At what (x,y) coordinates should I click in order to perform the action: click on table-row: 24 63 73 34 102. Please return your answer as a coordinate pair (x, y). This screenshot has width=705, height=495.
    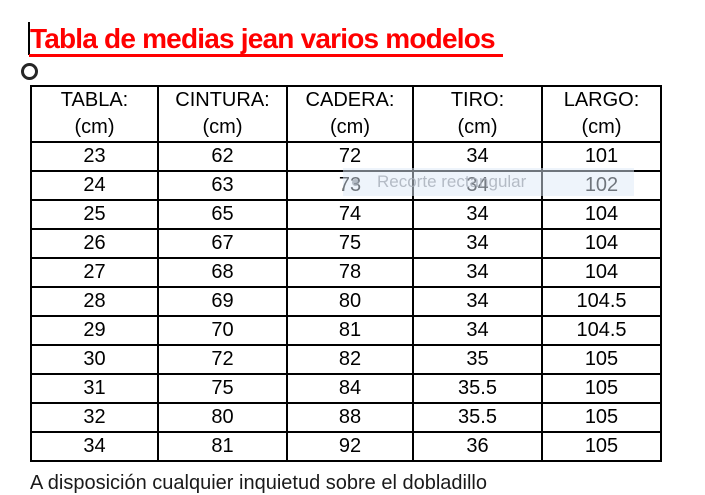
    Looking at the image, I should click on (346, 185).